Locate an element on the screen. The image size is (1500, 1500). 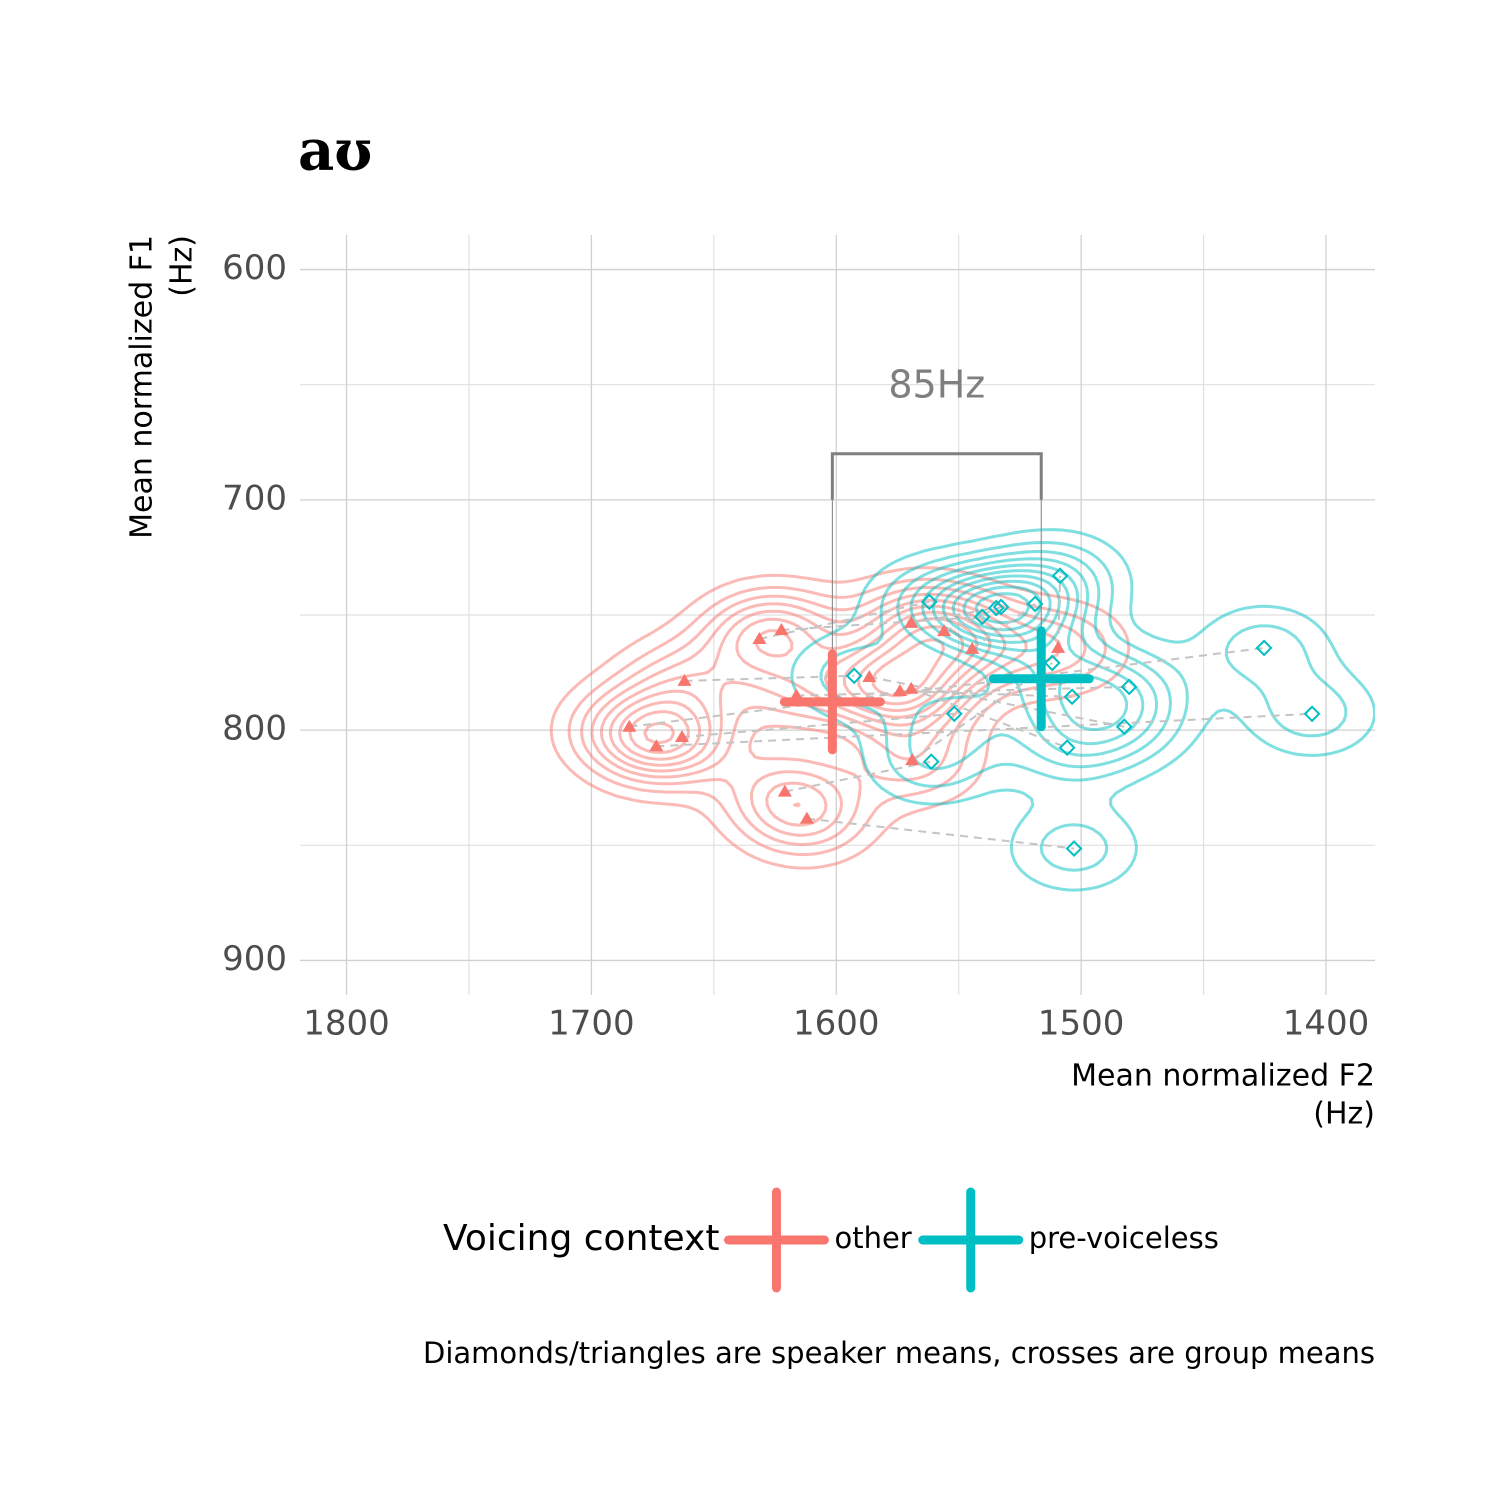
bracket is located at coordinates (936, 476).